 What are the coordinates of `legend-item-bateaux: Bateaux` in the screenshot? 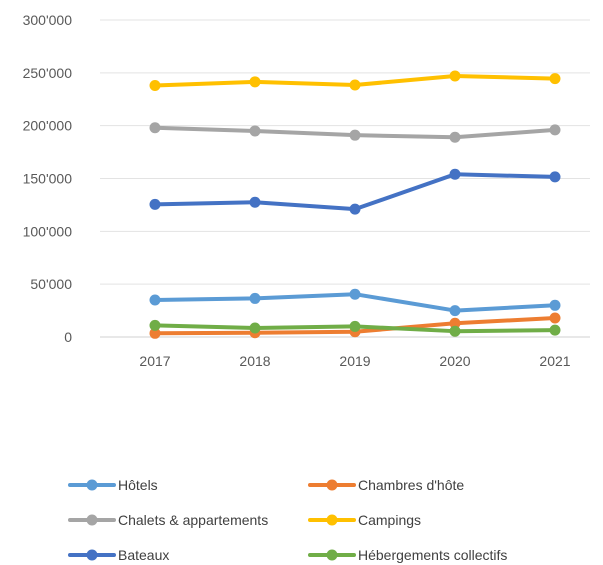 It's located at (118, 555).